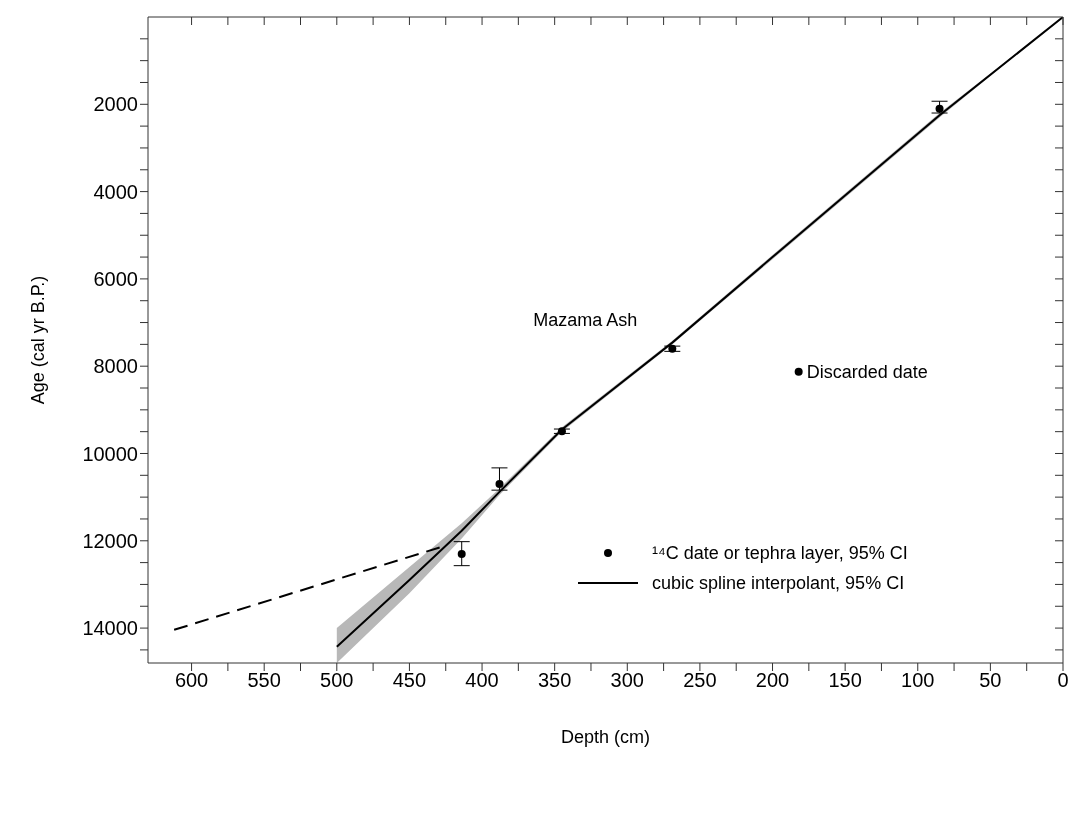 The width and height of the screenshot is (1086, 833). I want to click on x-tick-label: 0, so click(1063, 680).